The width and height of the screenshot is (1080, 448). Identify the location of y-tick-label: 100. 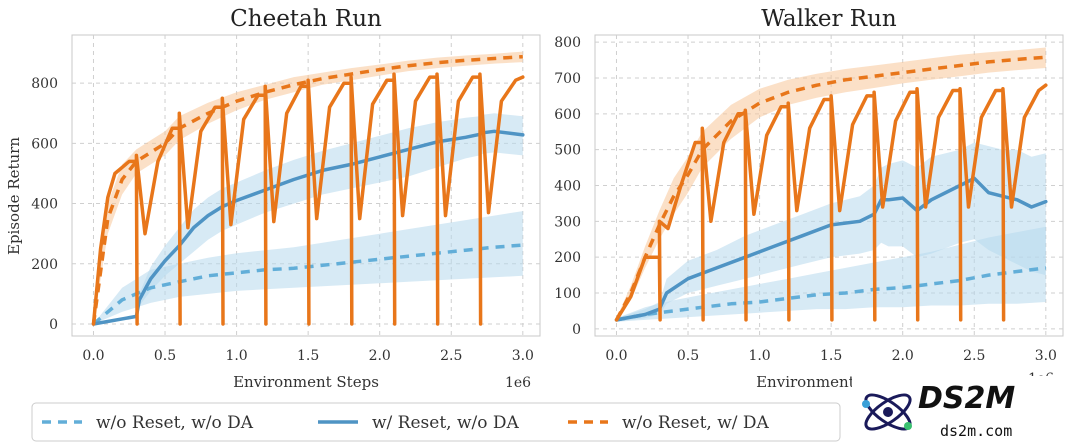
(567, 294).